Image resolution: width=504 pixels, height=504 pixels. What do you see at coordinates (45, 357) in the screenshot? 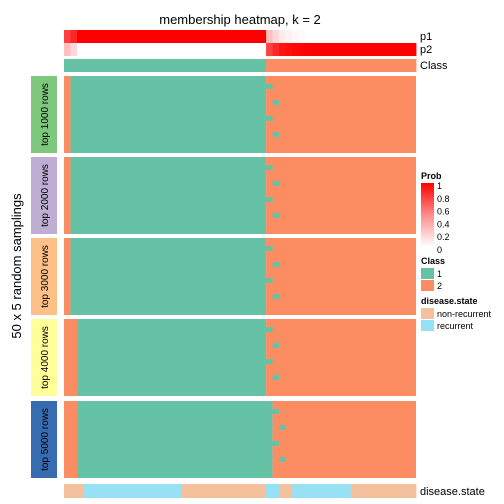
I see `row-group-label: top 4000 rows` at bounding box center [45, 357].